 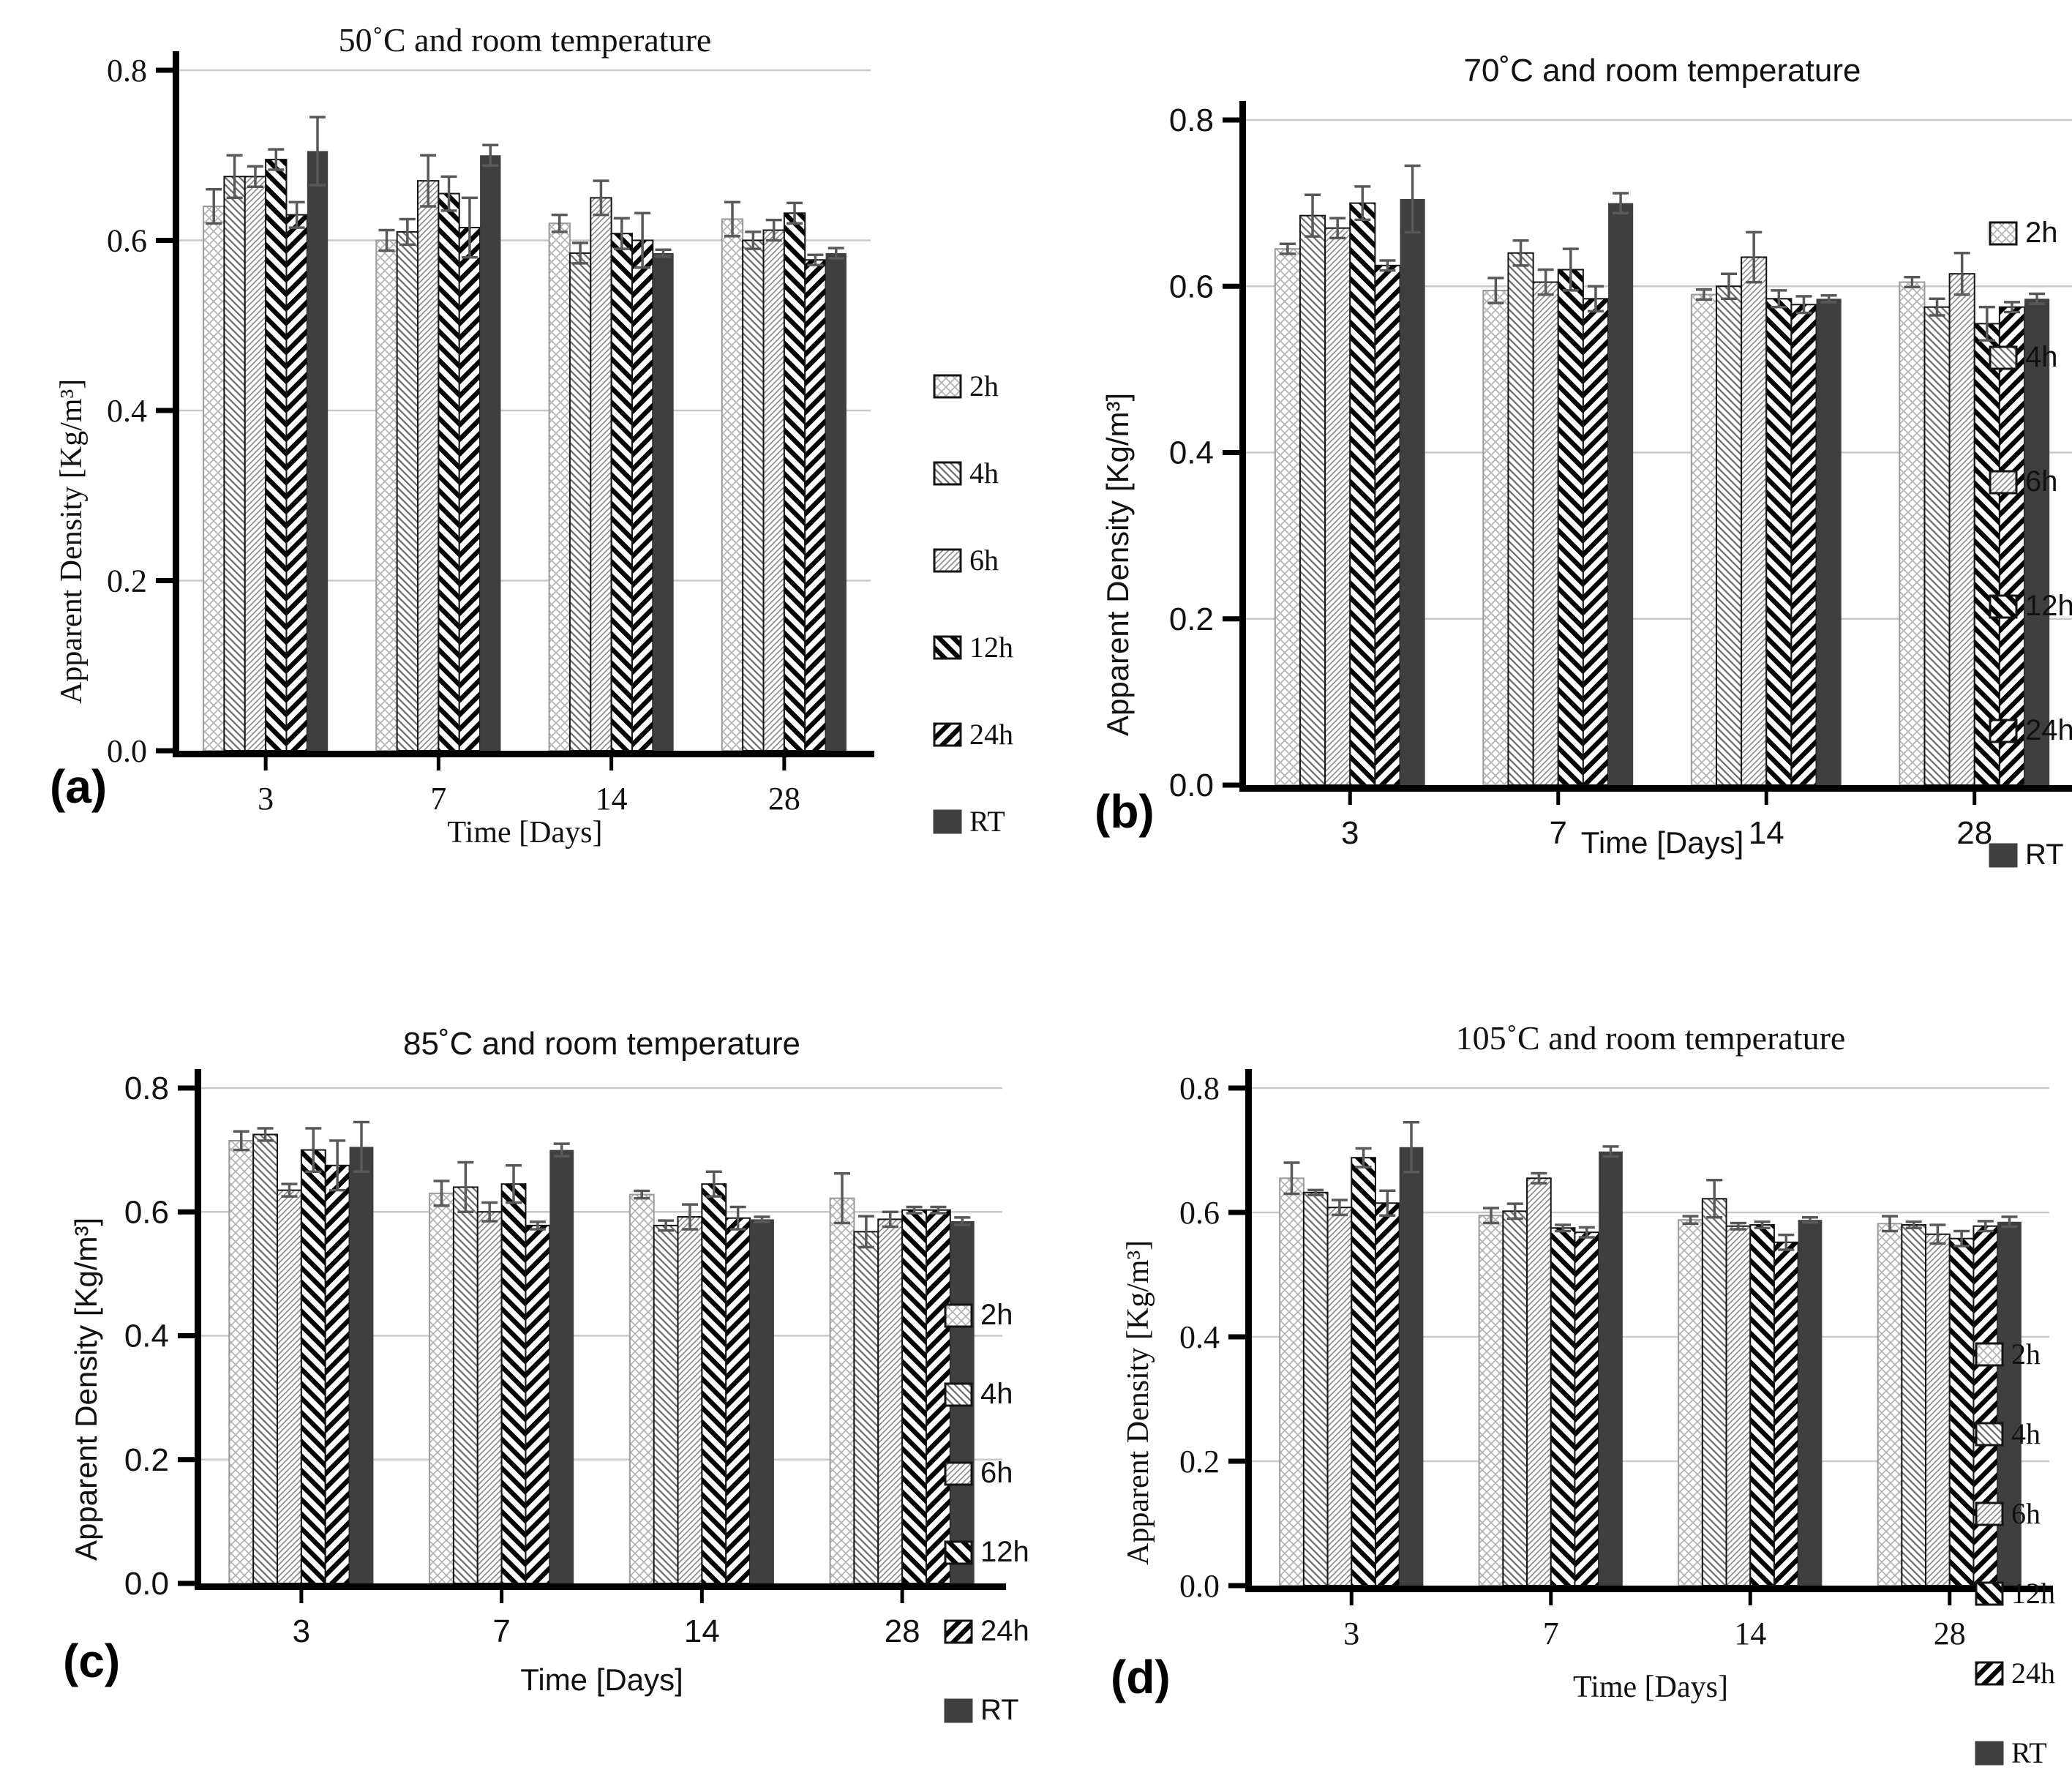 I want to click on error-bar-4h-day14, so click(x=580, y=253).